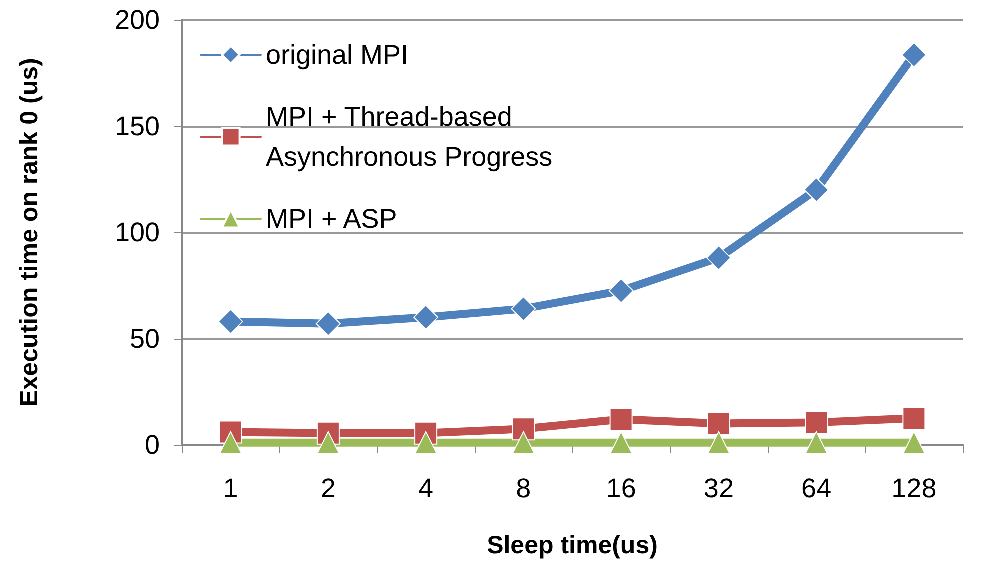  I want to click on legend-label: original MPI, so click(337, 55).